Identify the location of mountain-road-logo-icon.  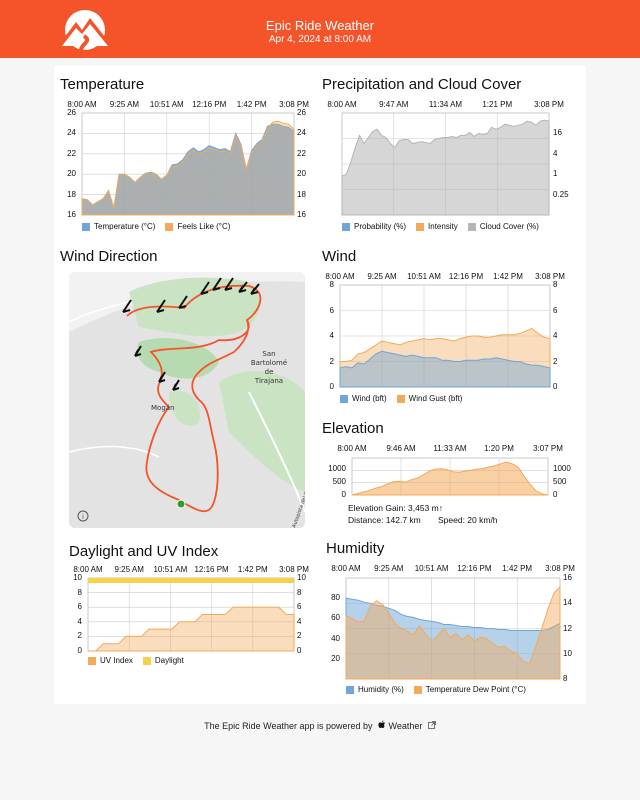
(85, 32).